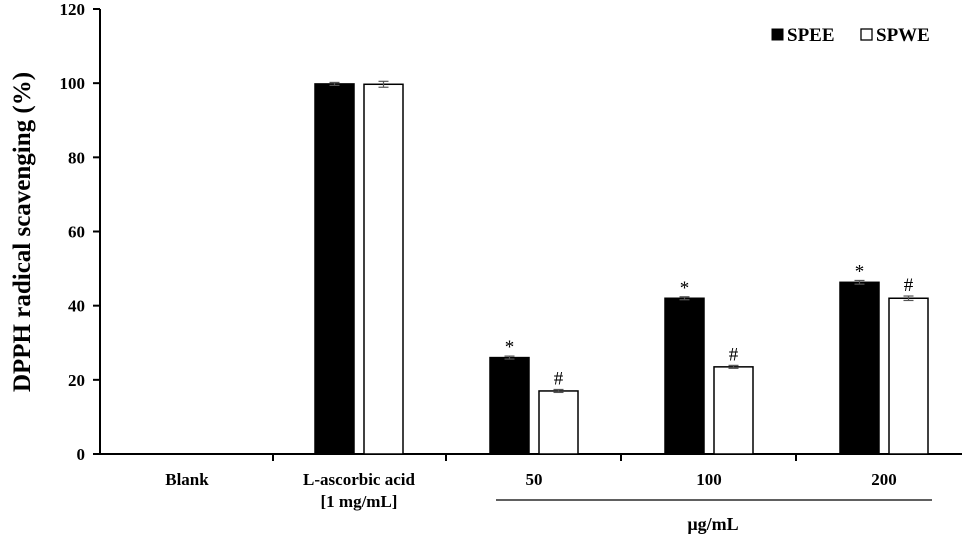 Image resolution: width=974 pixels, height=542 pixels. I want to click on x-tick-label-line2: [1 mg/mL], so click(359, 501).